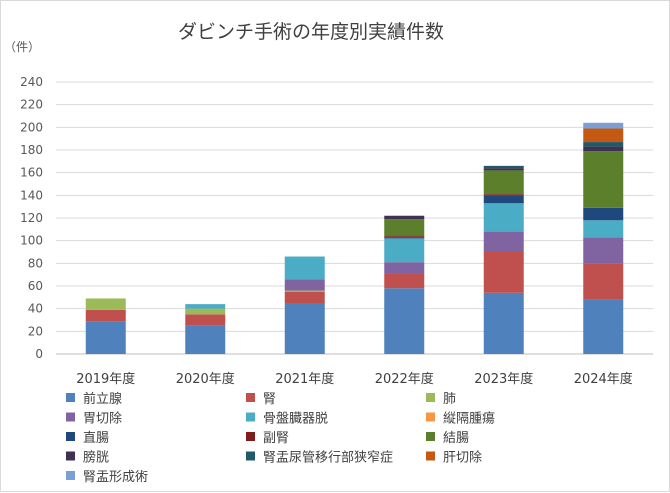  What do you see at coordinates (404, 379) in the screenshot?
I see `x-category-label: 2022年度` at bounding box center [404, 379].